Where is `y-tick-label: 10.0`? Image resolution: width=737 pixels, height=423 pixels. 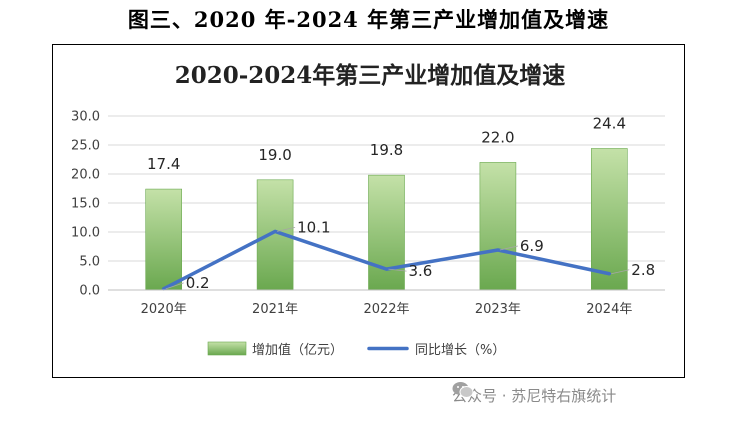
y-tick-label: 10.0 is located at coordinates (85, 233).